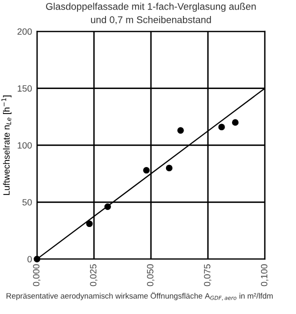 The width and height of the screenshot is (296, 314). What do you see at coordinates (25, 145) in the screenshot?
I see `y-tick-label: 100` at bounding box center [25, 145].